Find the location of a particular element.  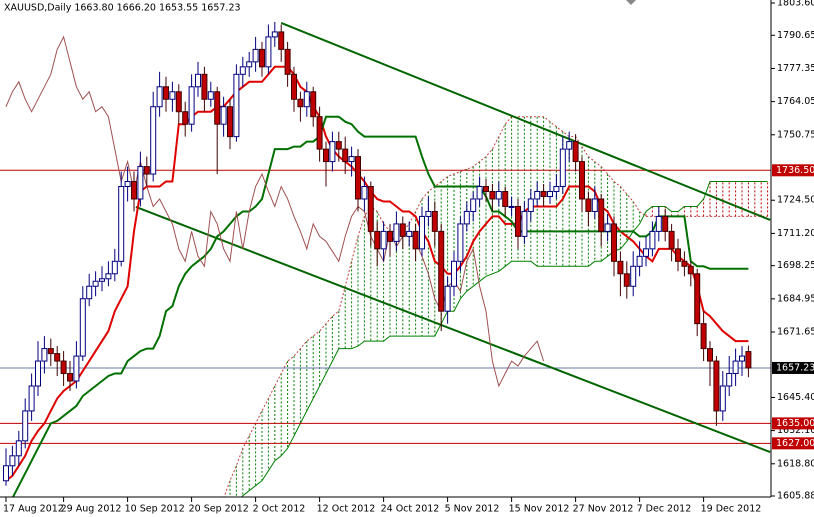

y-tick-label: 1671.65 is located at coordinates (795, 332).